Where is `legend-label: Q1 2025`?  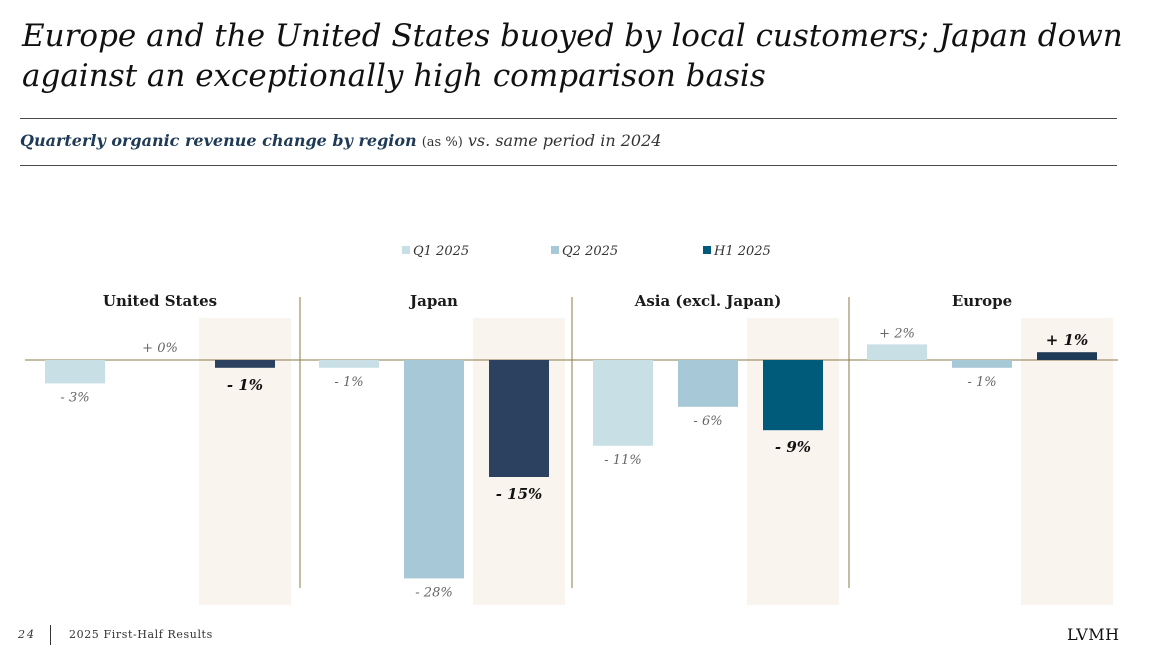
legend-label: Q1 2025 is located at coordinates (441, 251).